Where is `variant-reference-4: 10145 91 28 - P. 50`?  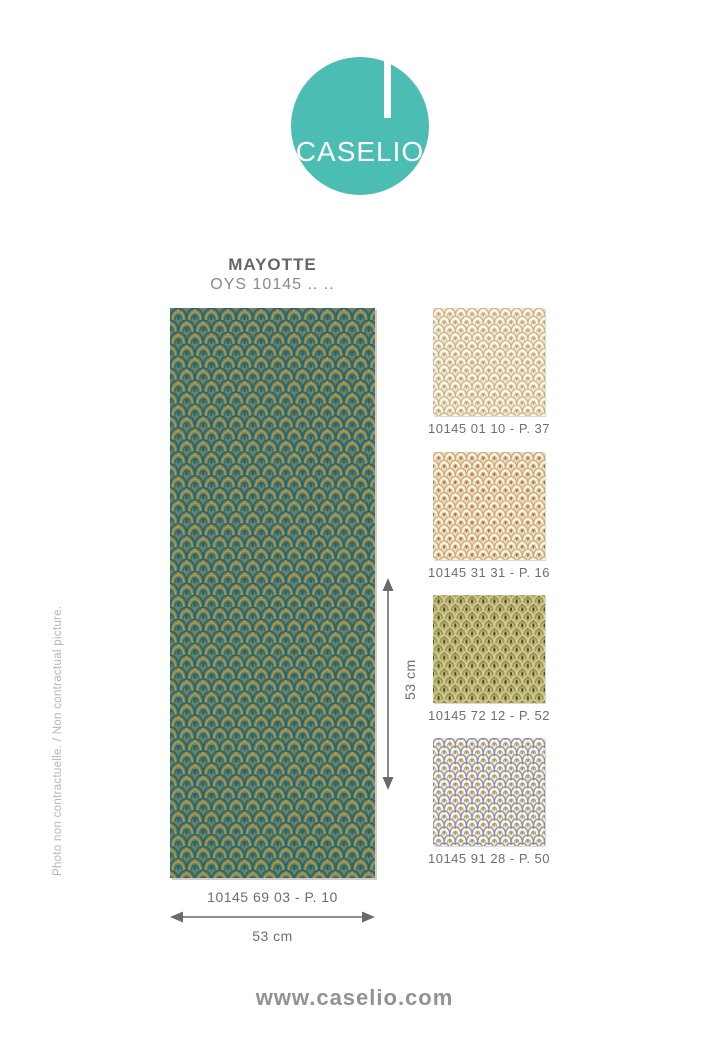
variant-reference-4: 10145 91 28 - P. 50 is located at coordinates (489, 858).